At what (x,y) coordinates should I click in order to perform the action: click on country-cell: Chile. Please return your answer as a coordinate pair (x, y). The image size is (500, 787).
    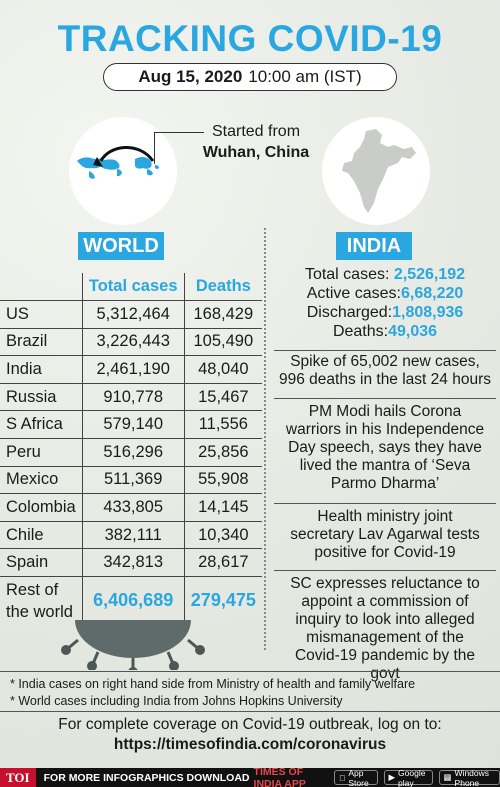
    Looking at the image, I should click on (41, 535).